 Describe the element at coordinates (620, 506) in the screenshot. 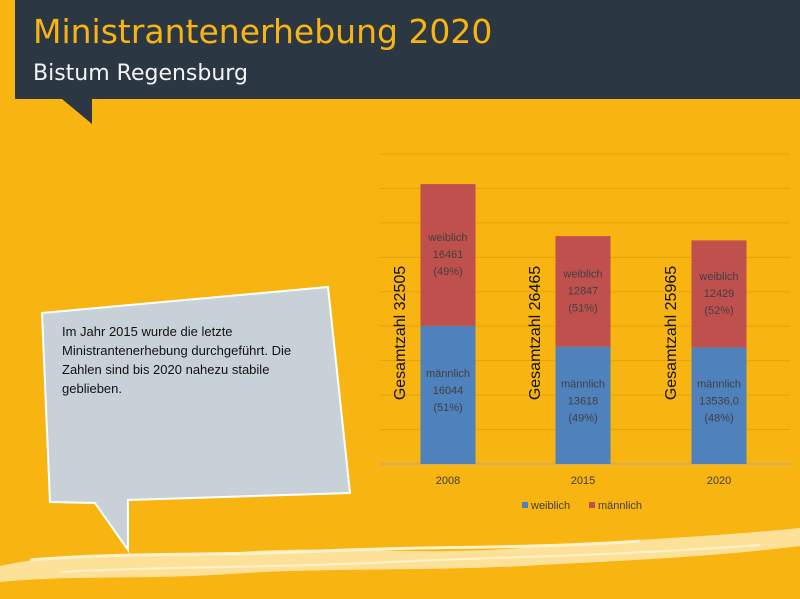

I see `legend-label: männlich` at that location.